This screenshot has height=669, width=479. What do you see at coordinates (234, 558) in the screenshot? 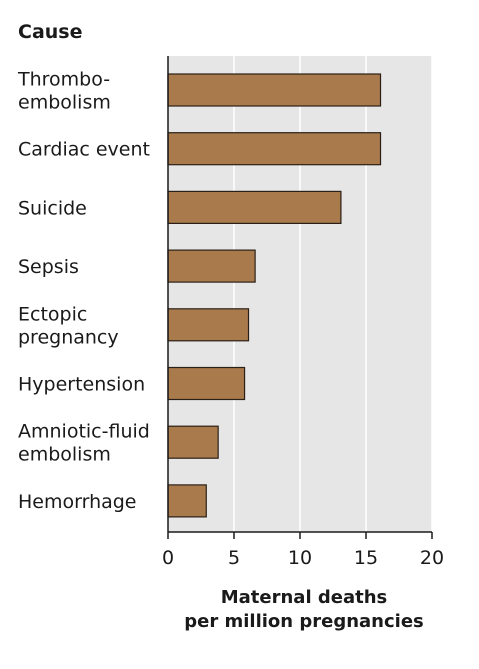
I see `x-tick-label-5: 5` at bounding box center [234, 558].